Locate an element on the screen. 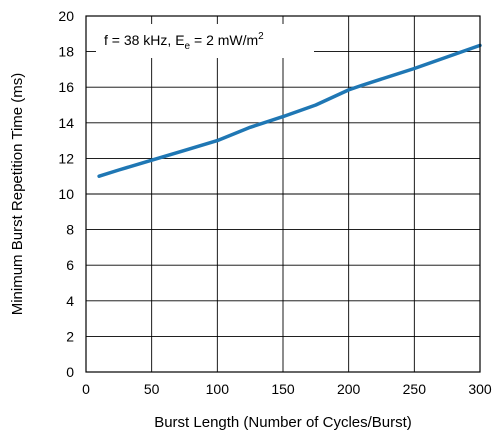 The width and height of the screenshot is (496, 437). y-tick-label: 4 is located at coordinates (70, 301).